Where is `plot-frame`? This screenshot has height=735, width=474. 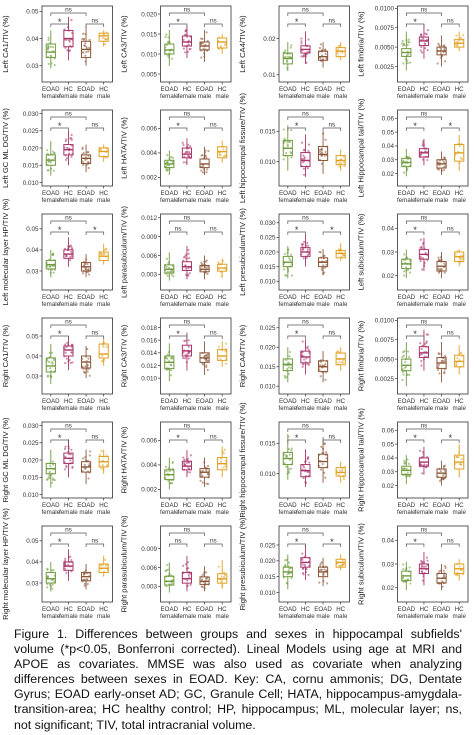 plot-frame is located at coordinates (314, 564).